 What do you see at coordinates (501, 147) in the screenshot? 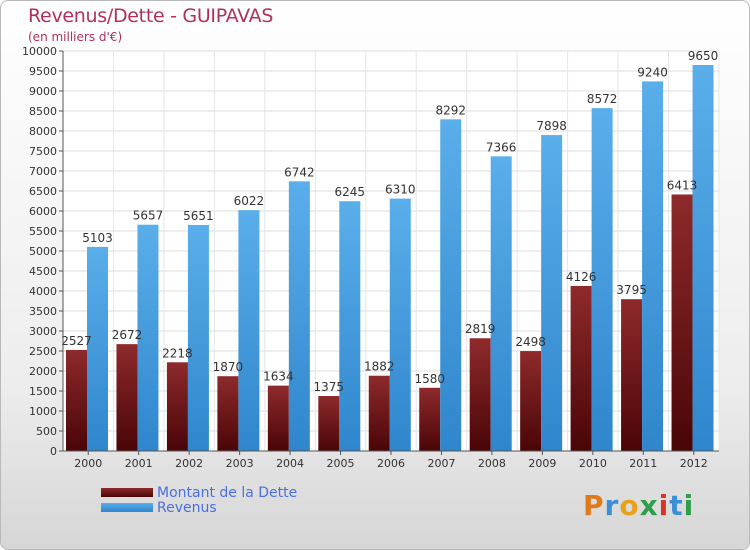
I see `data-label-revenue: 7366` at bounding box center [501, 147].